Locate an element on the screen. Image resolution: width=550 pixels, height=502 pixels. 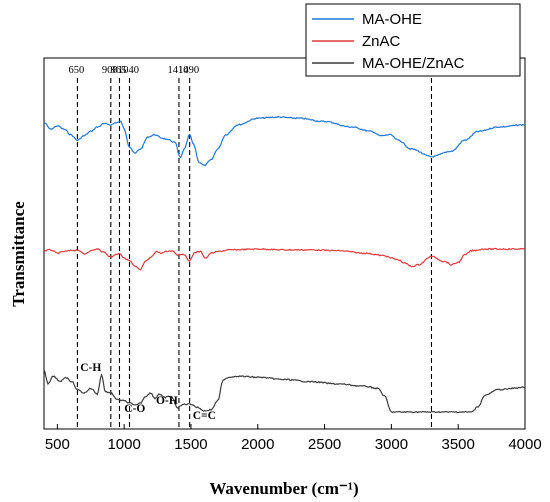
legend-box is located at coordinates (413, 40).